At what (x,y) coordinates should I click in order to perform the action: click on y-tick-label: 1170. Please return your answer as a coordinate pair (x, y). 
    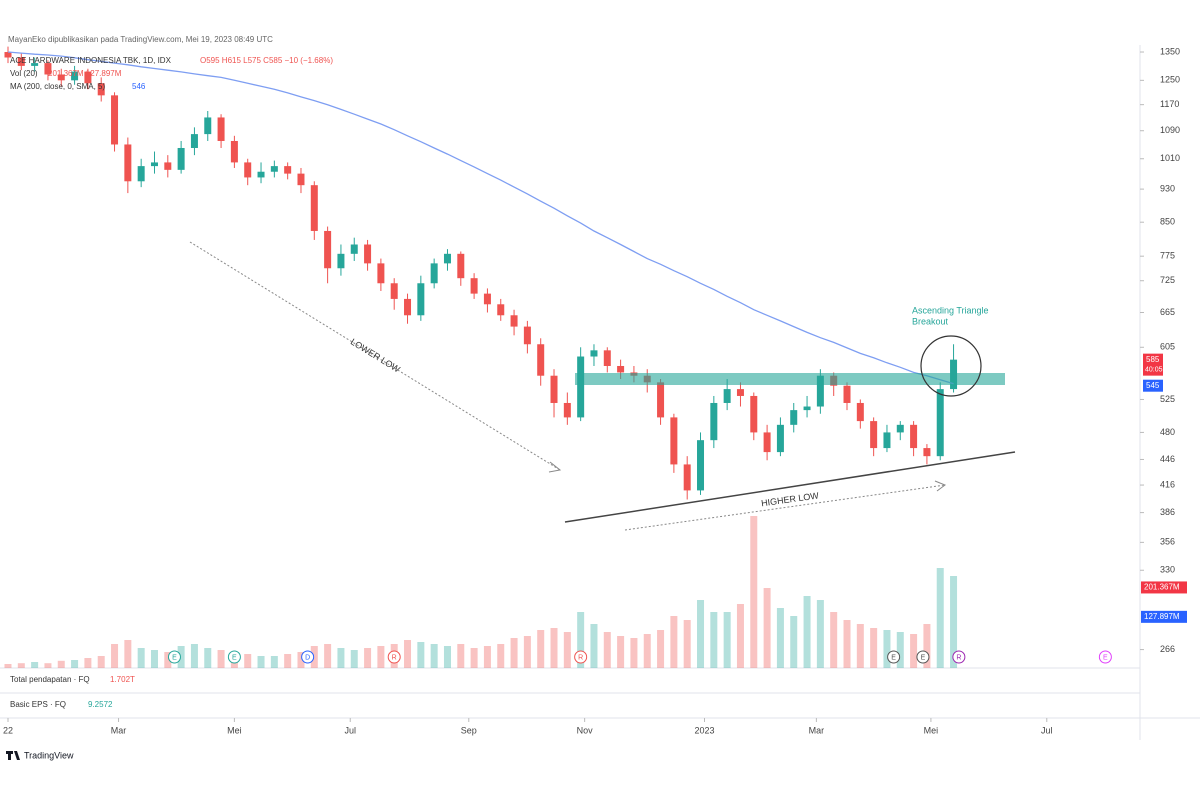
    Looking at the image, I should click on (1169, 104).